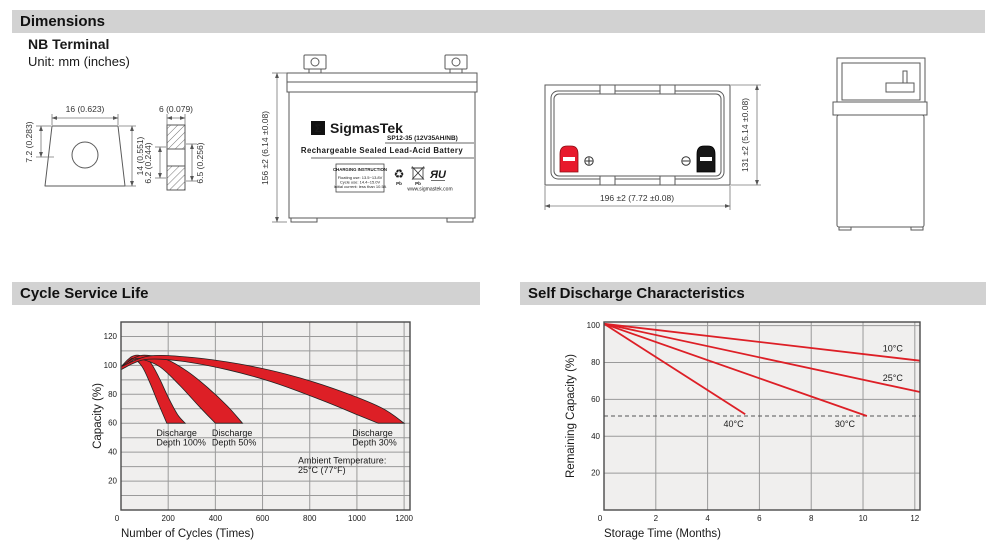 This screenshot has height=551, width=1000. I want to click on charging-line-3: Initial current: less than 10.5A, so click(360, 186).